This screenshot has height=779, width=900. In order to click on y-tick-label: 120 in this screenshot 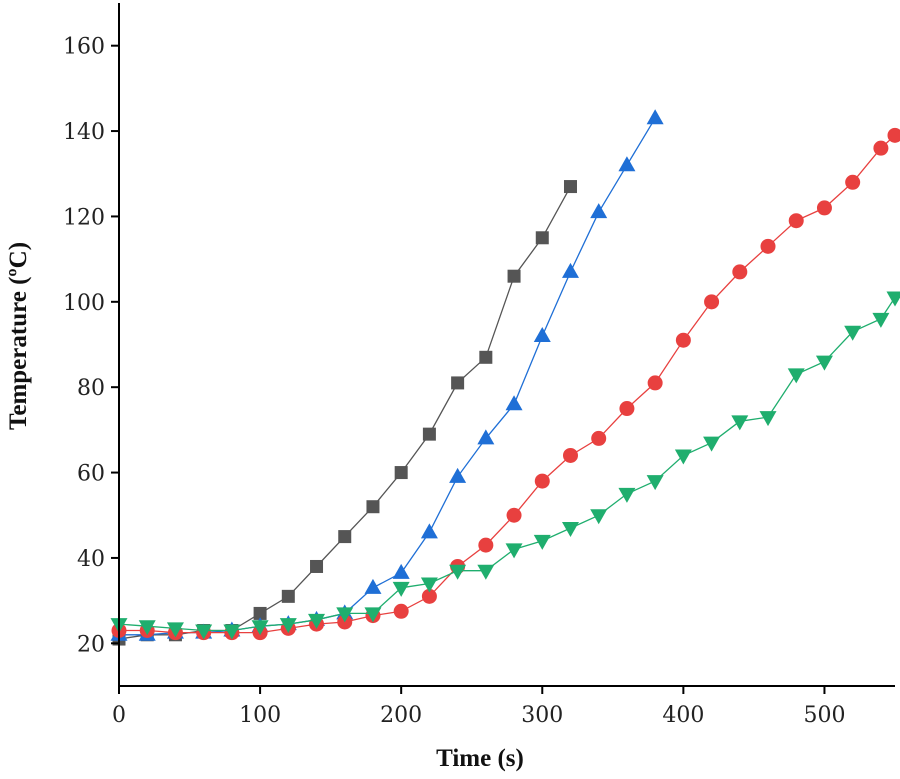, I will do `click(84, 217)`.